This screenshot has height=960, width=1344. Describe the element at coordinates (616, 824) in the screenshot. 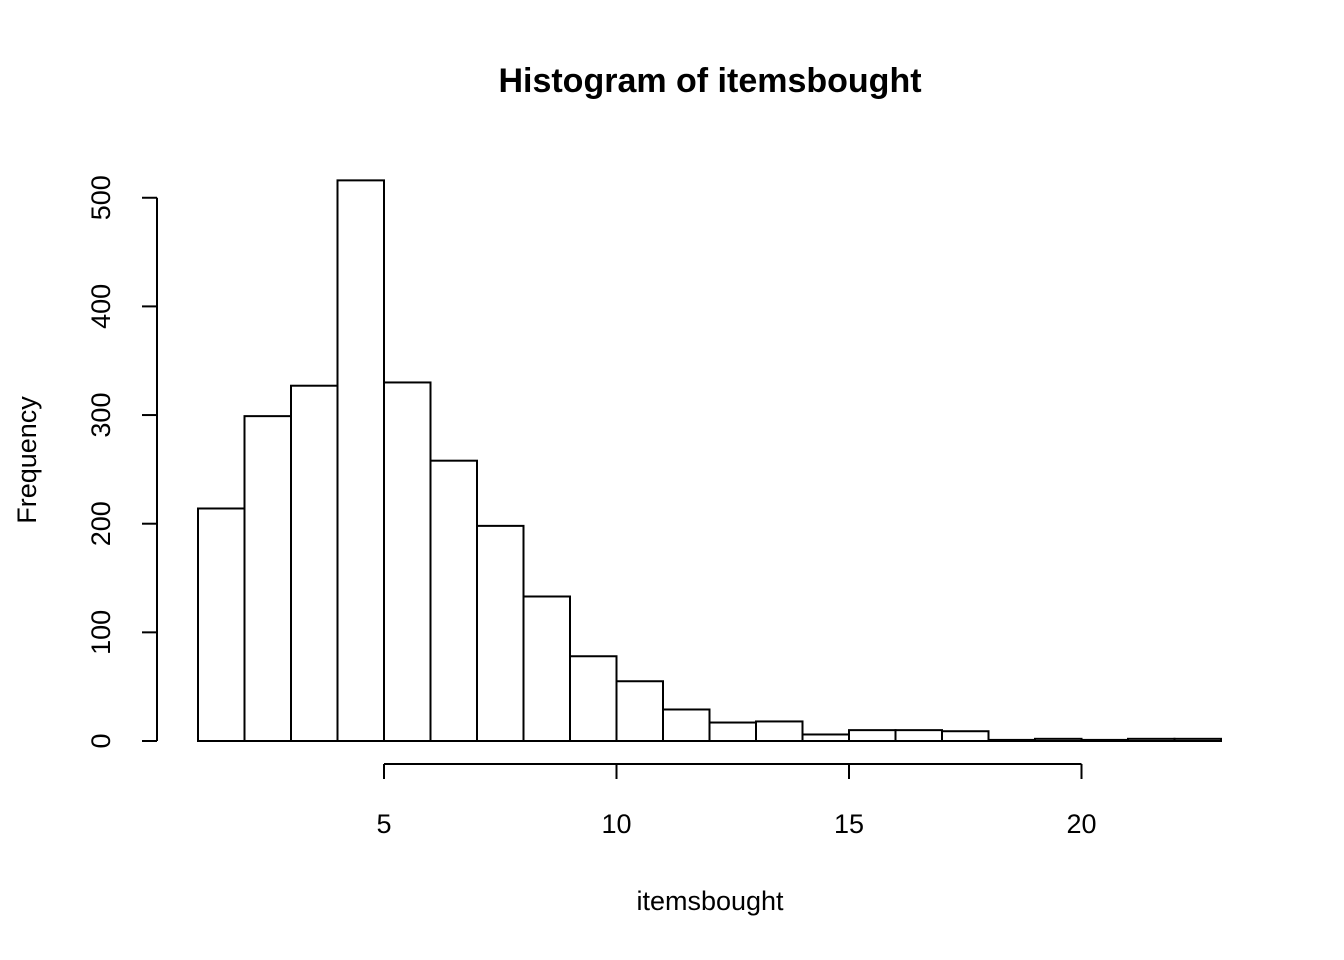

I see `x-tick-label-10: 10` at that location.